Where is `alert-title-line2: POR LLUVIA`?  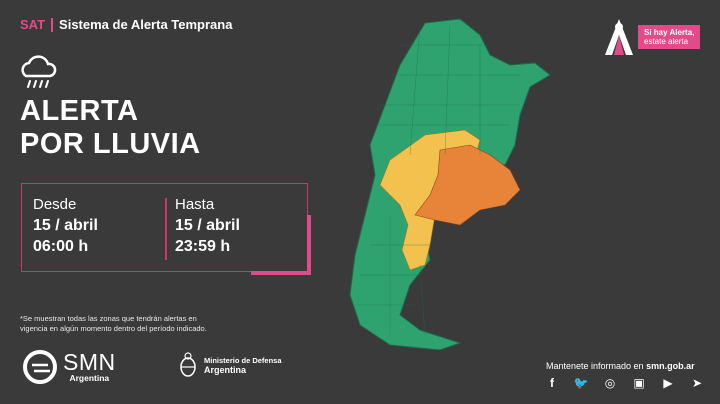 alert-title-line2: POR LLUVIA is located at coordinates (110, 144).